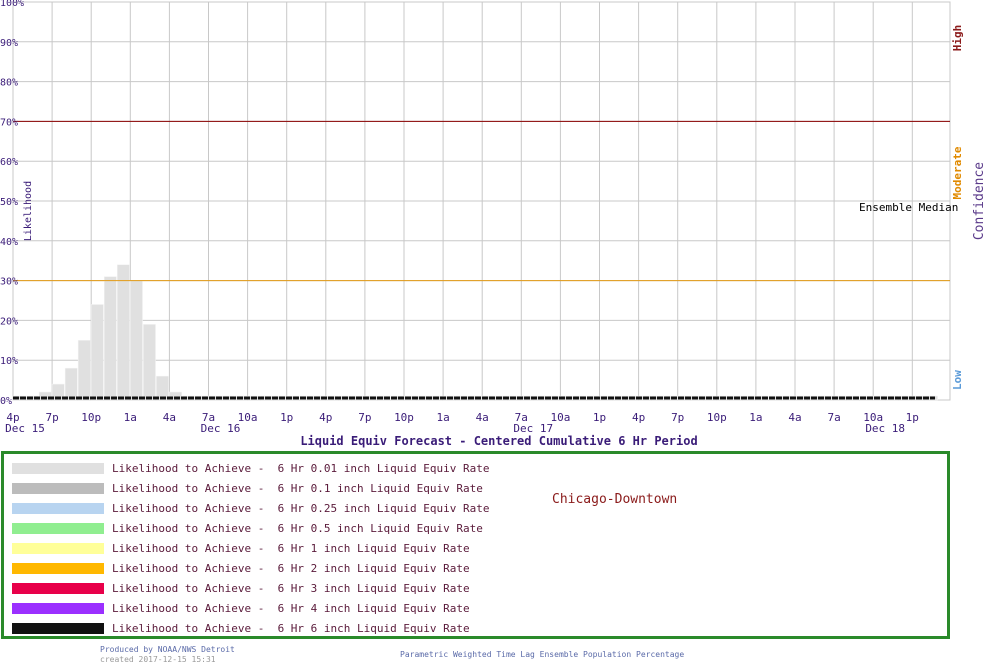 This screenshot has width=1000, height=670. Describe the element at coordinates (885, 428) in the screenshot. I see `date-label: Dec 18` at that location.